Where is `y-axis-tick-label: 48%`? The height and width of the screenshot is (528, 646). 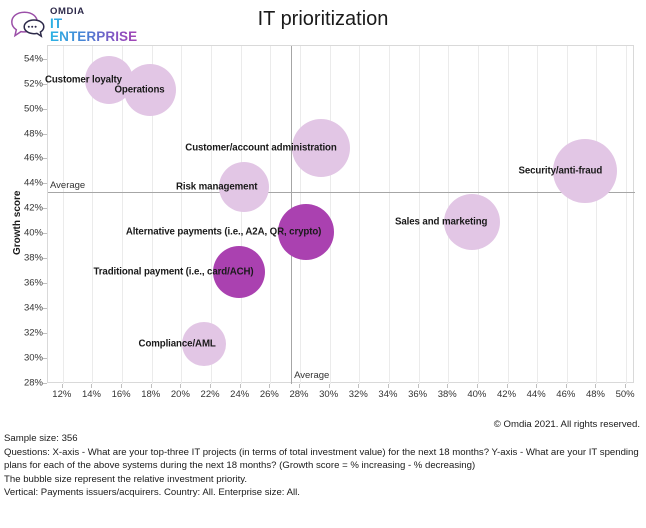 y-axis-tick-label: 48% is located at coordinates (33, 134).